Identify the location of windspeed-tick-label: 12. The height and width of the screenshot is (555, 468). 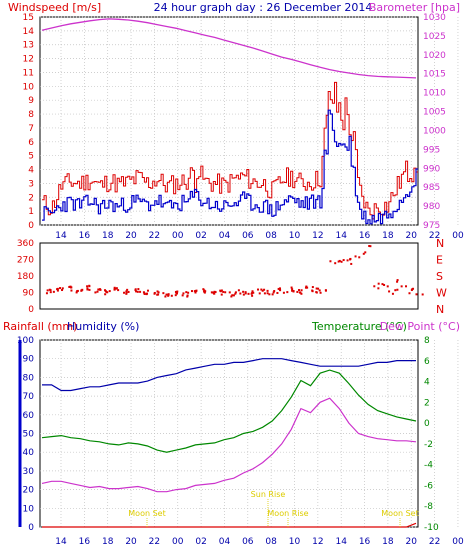
(28, 60).